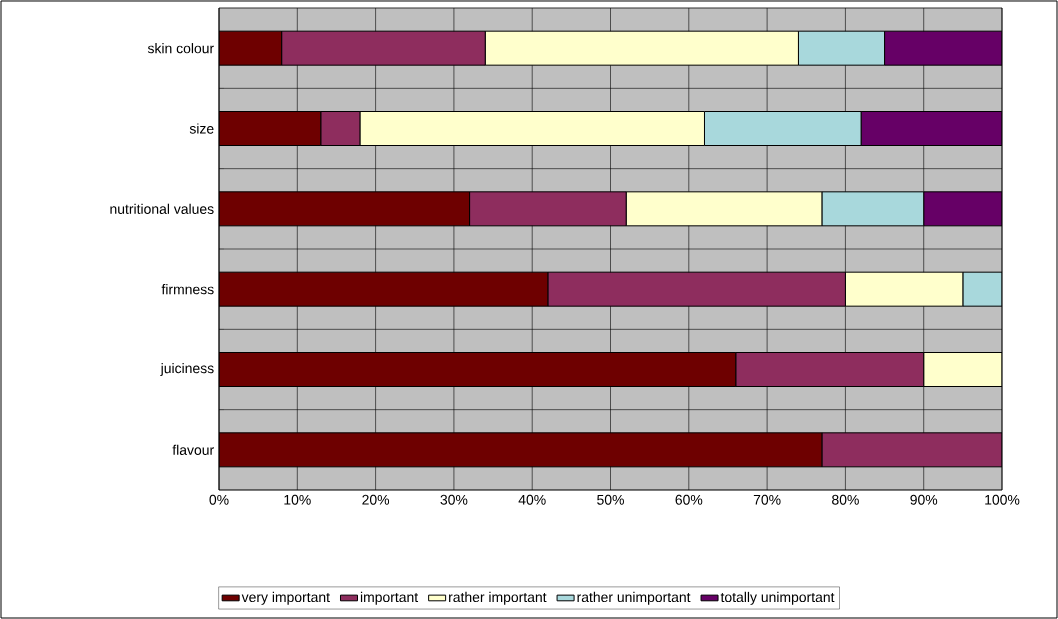 This screenshot has height=619, width=1058. Describe the element at coordinates (162, 208) in the screenshot. I see `y-tick-label: nutritional values` at that location.